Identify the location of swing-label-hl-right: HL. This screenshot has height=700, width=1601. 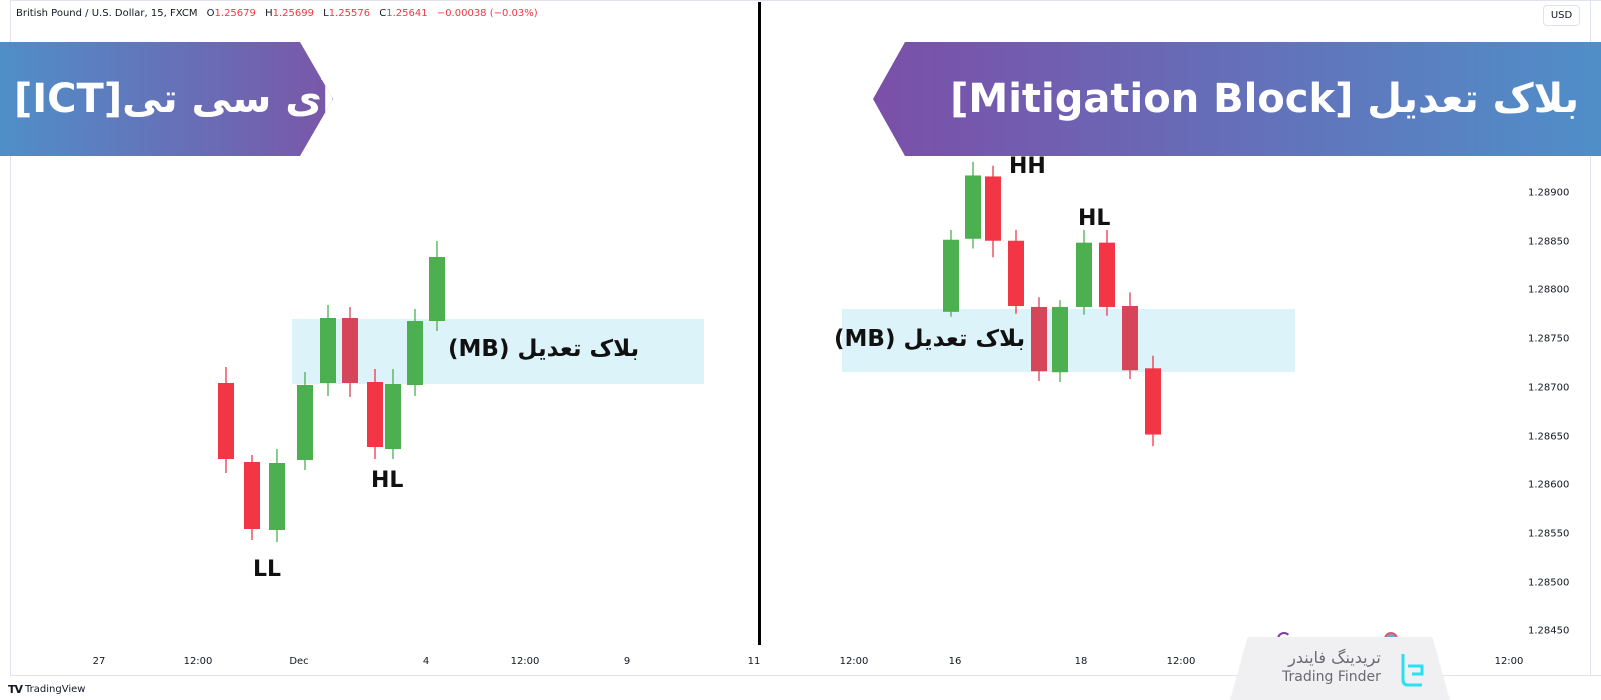
(1094, 218).